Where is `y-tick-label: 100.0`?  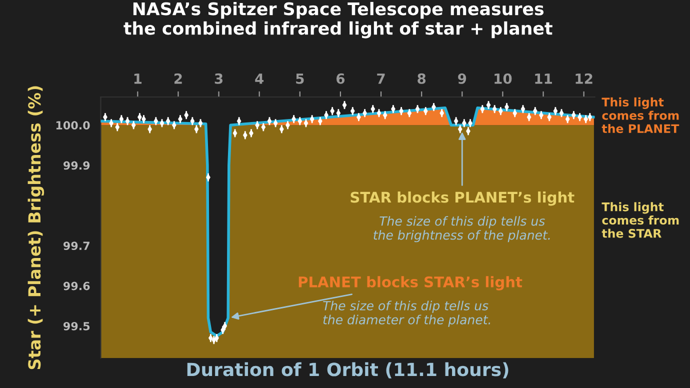 y-tick-label: 100.0 is located at coordinates (73, 125).